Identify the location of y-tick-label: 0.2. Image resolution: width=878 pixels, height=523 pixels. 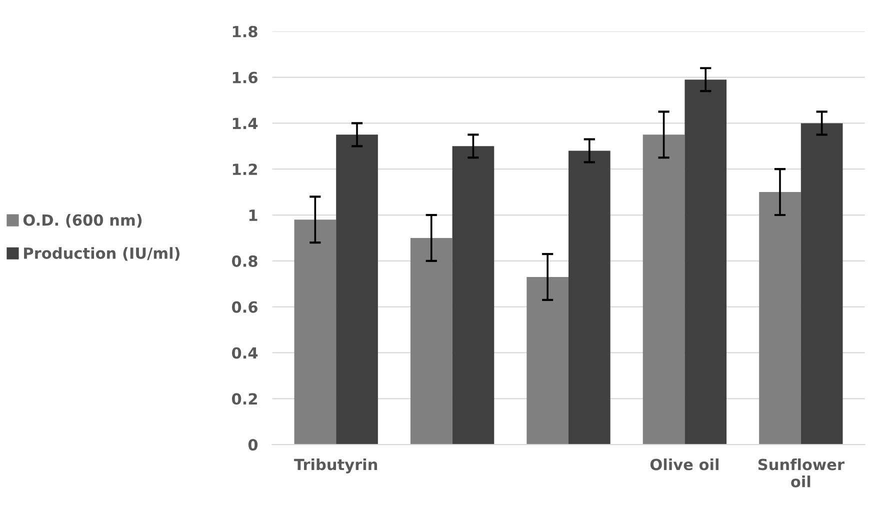
(244, 399).